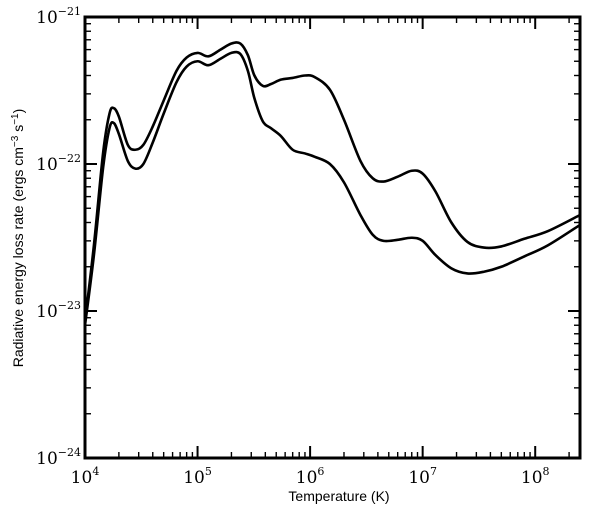 This screenshot has width=591, height=514. What do you see at coordinates (18, 257) in the screenshot?
I see `y-axis-label-text: Radiative energy loss rate (ergs cm` at bounding box center [18, 257].